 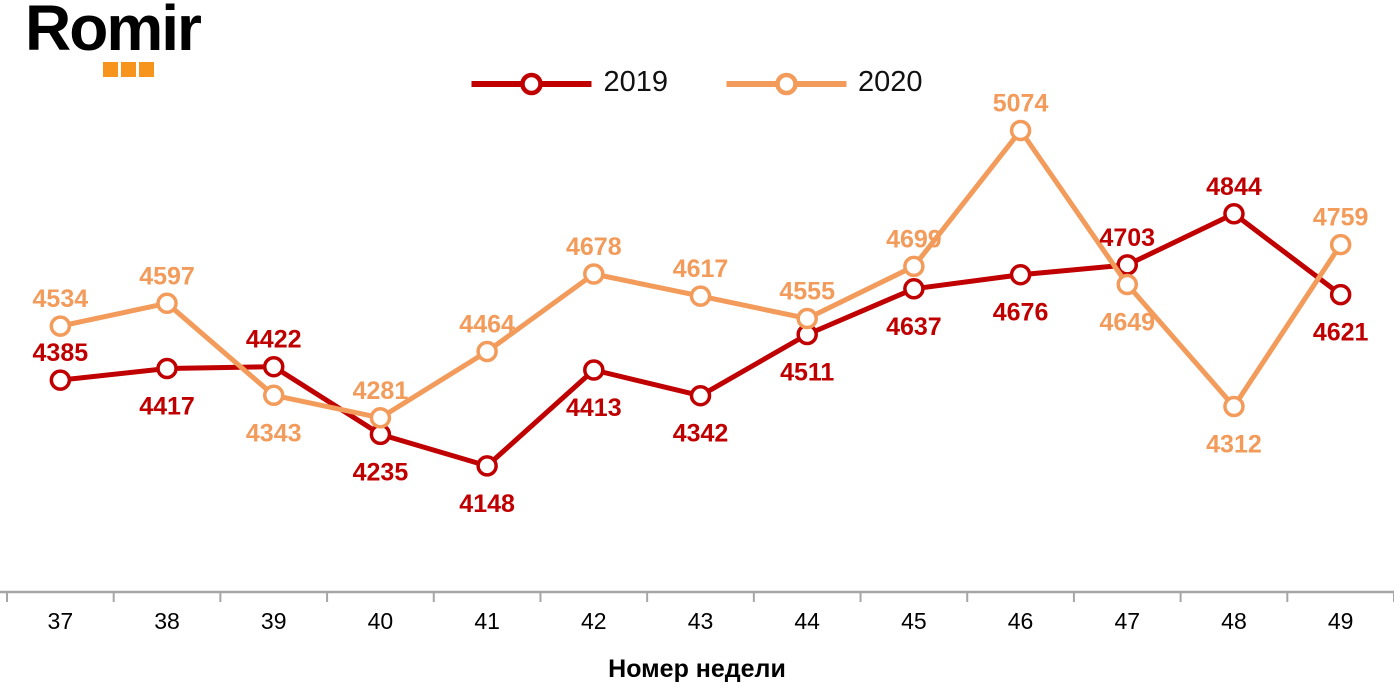 I want to click on x-axis-tick-label: 43, so click(x=701, y=621).